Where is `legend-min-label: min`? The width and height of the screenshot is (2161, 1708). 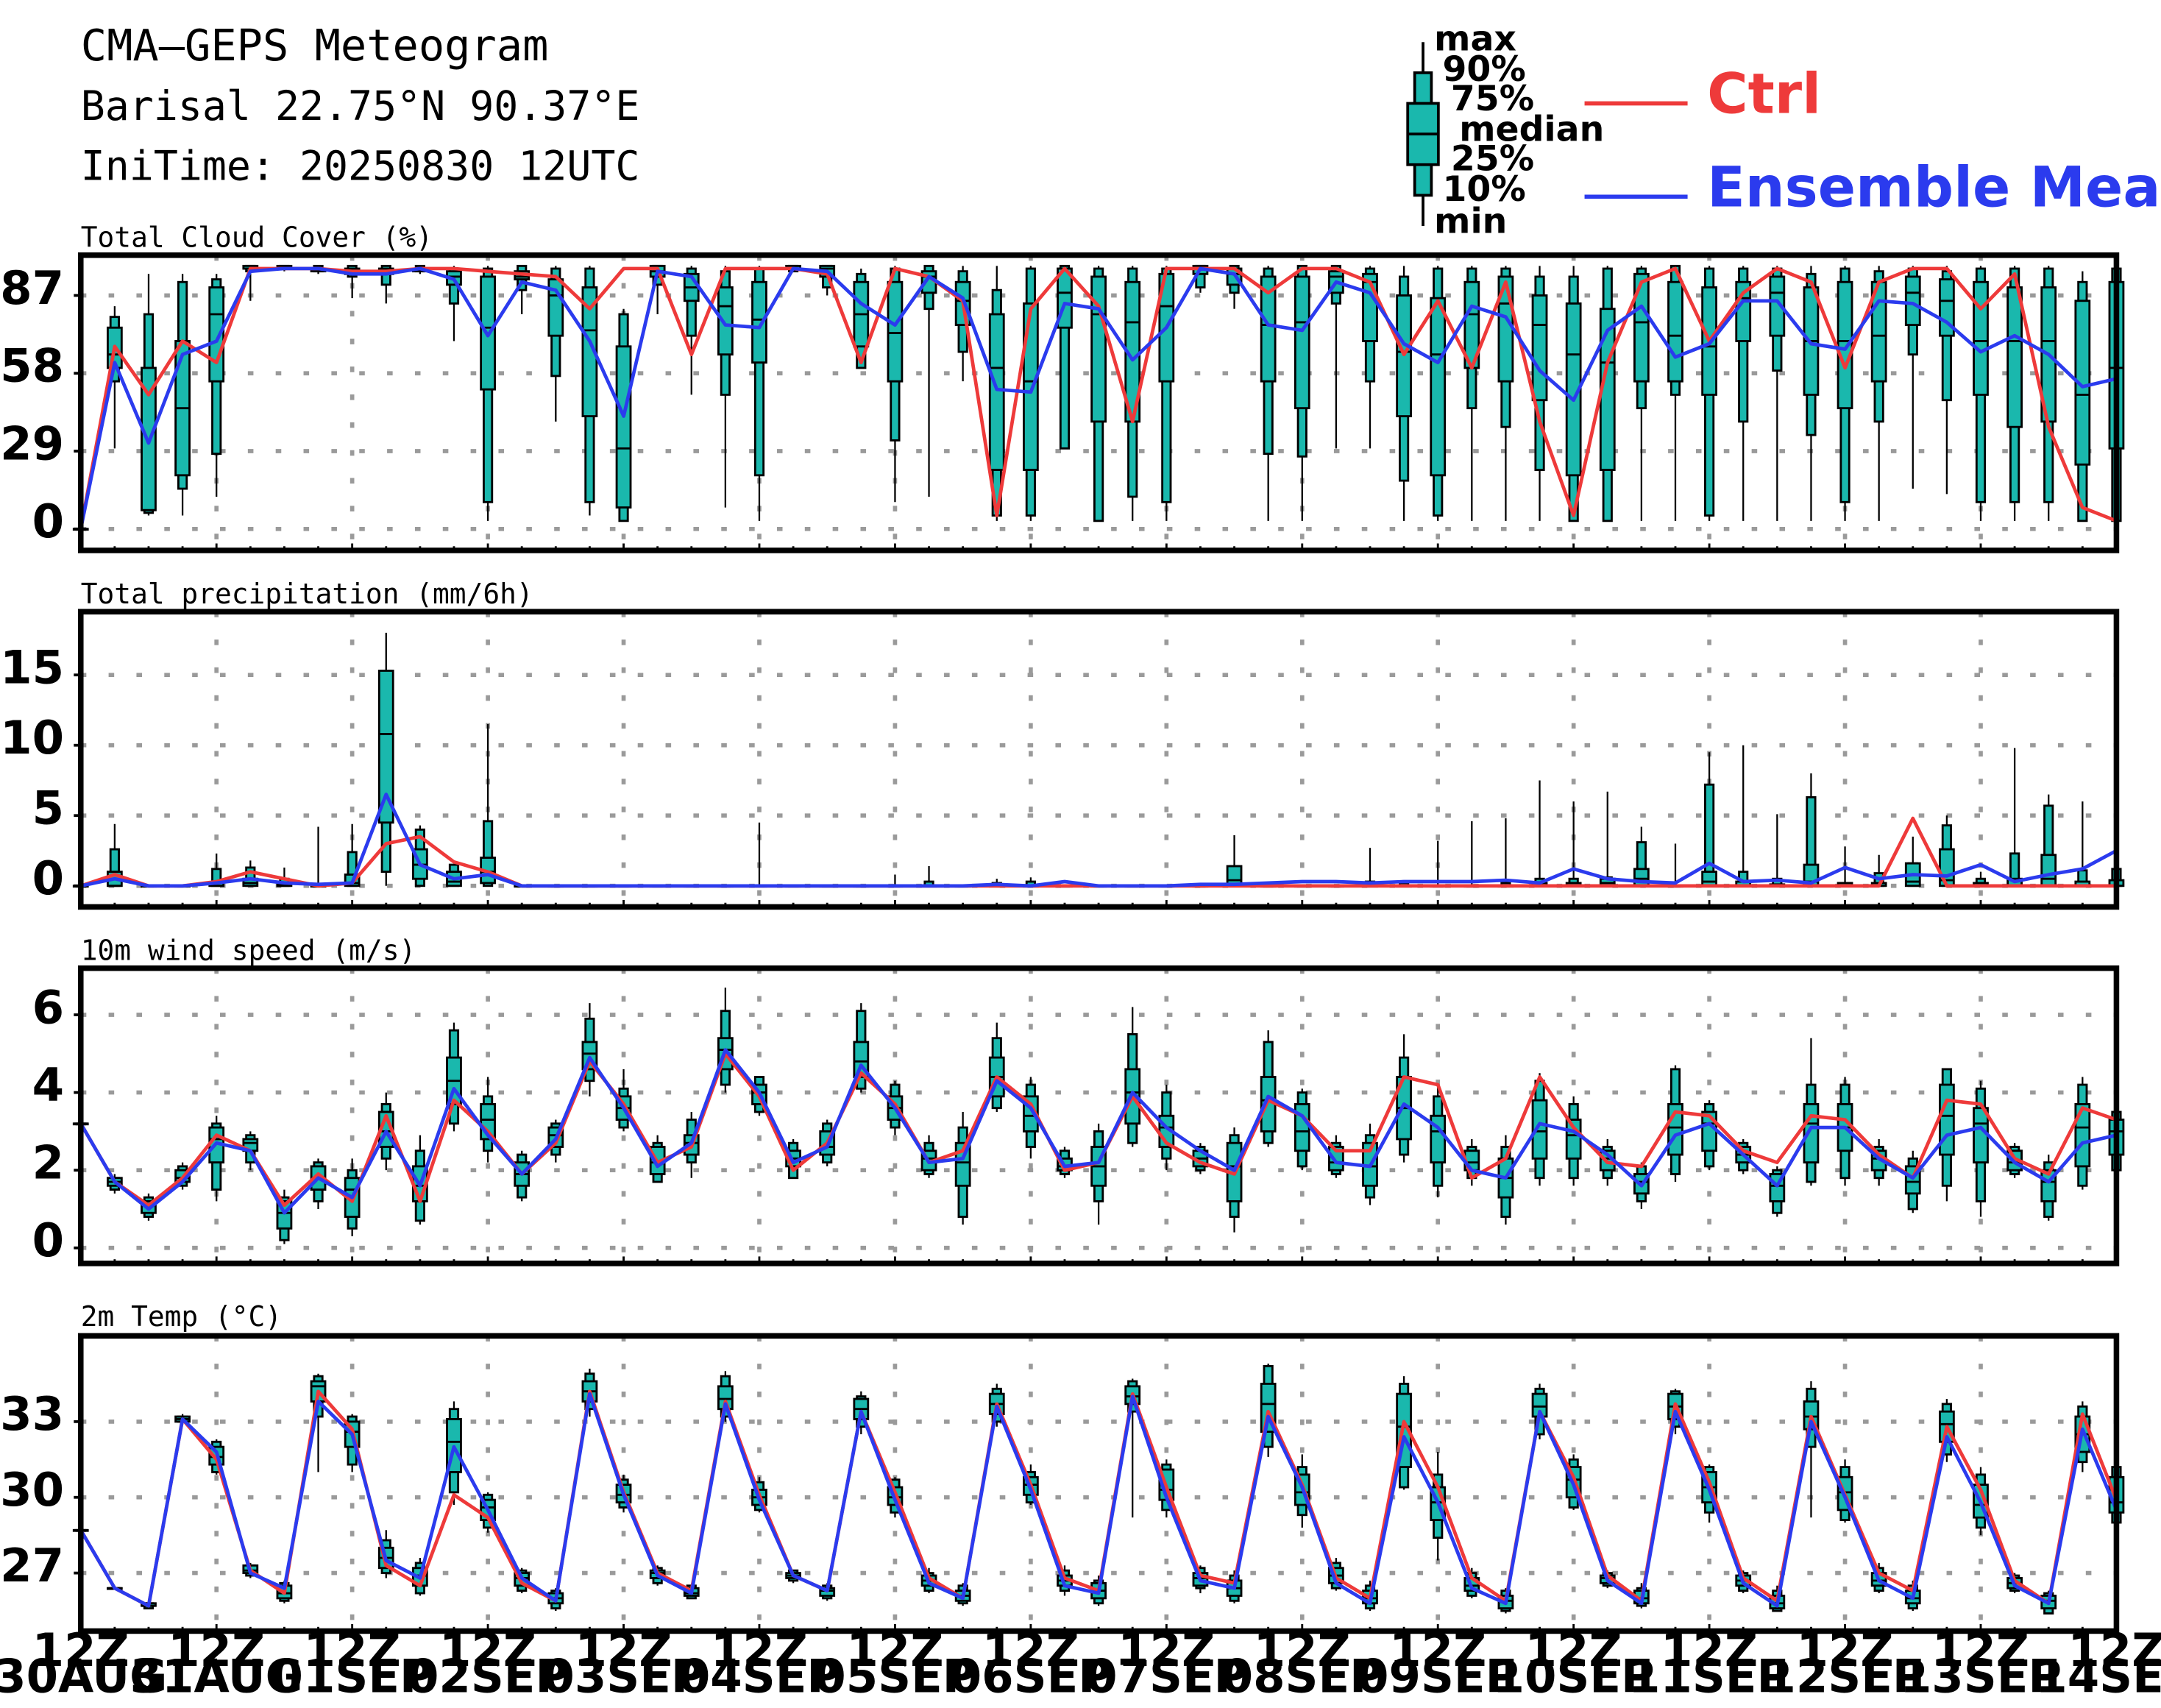
legend-min-label: min is located at coordinates (1470, 221).